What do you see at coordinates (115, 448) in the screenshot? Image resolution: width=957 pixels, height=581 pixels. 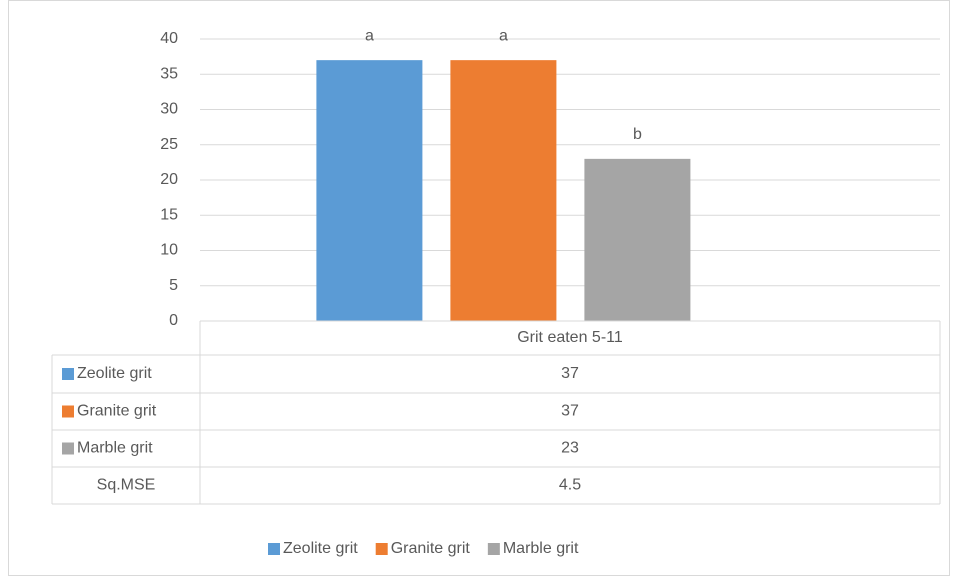 I see `table-row-name: Marble grit` at bounding box center [115, 448].